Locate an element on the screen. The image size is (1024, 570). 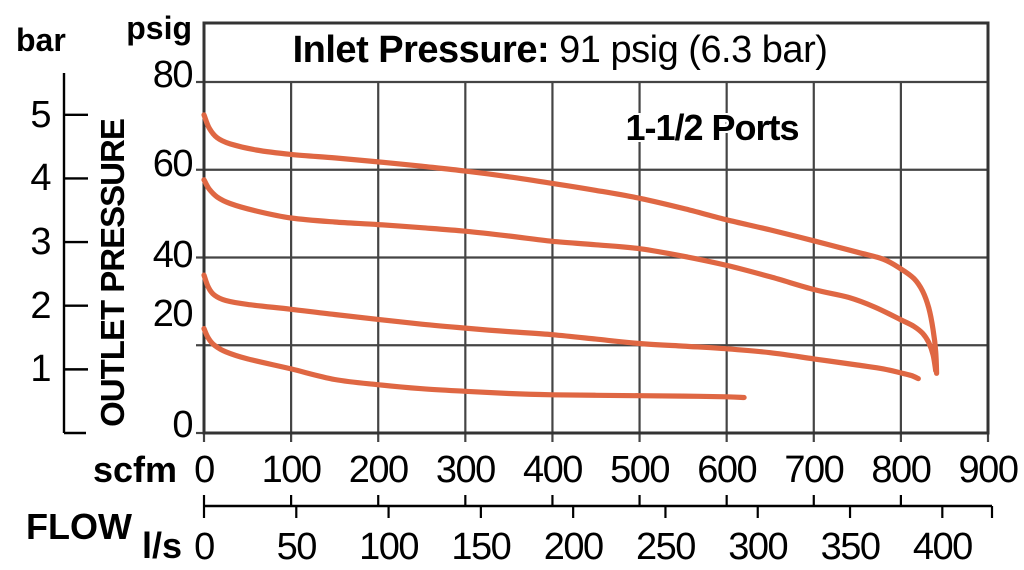
bar-tick-label: 2 is located at coordinates (40, 305).